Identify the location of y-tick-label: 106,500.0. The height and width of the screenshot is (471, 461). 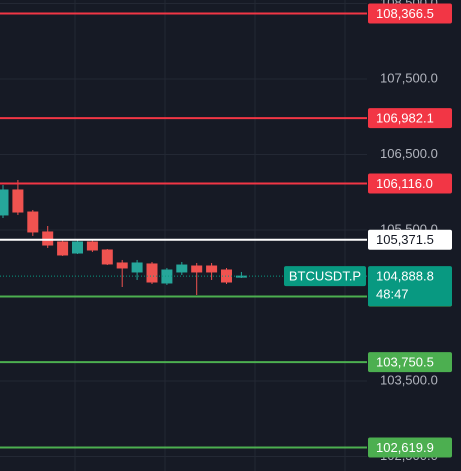
(409, 153).